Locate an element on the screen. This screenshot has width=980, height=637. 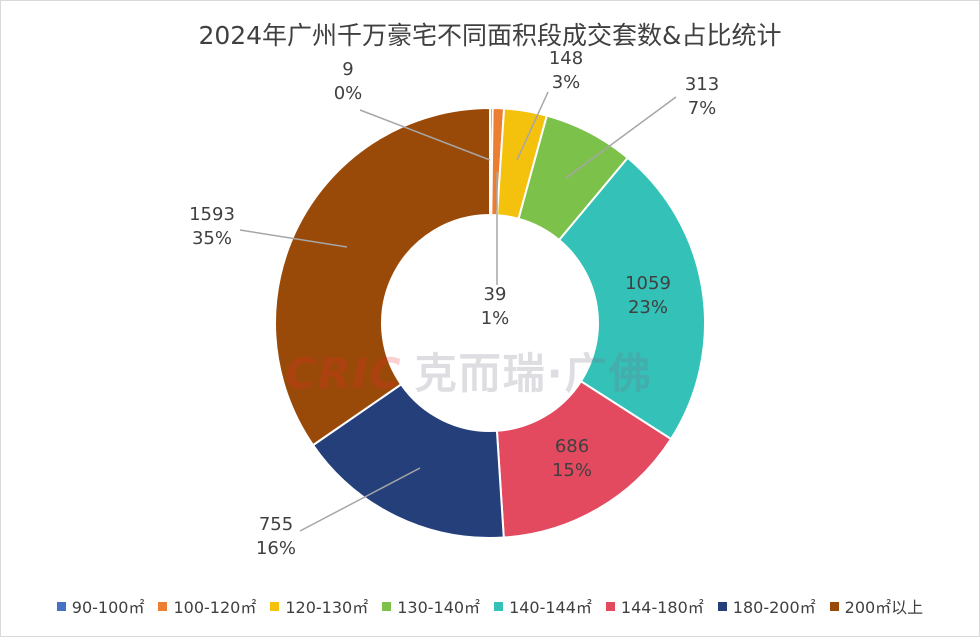
legend-label: 144-180㎡ is located at coordinates (662, 607).